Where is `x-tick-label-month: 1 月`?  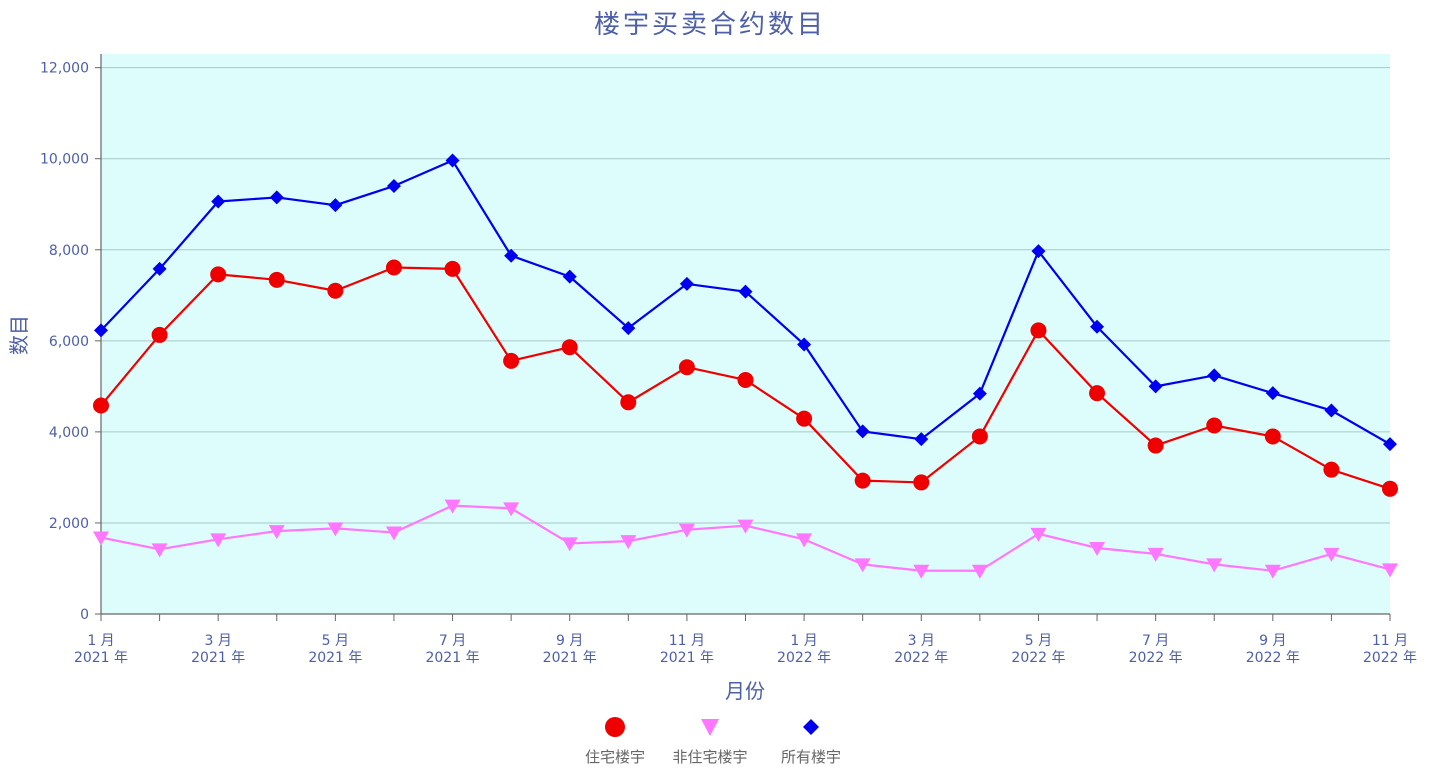
x-tick-label-month: 1 月 is located at coordinates (803, 641).